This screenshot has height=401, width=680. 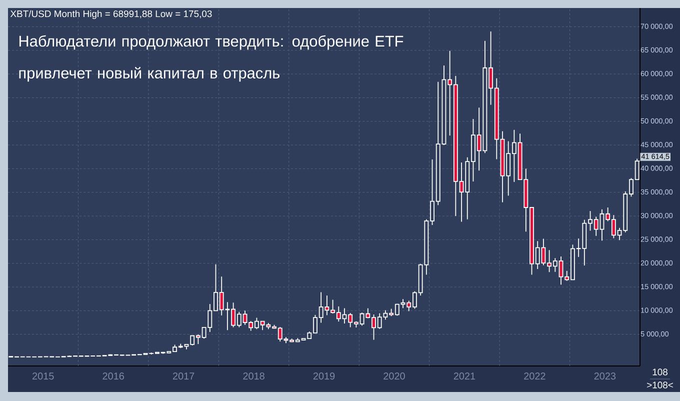 I want to click on x-tick-label: 2021, so click(x=465, y=376).